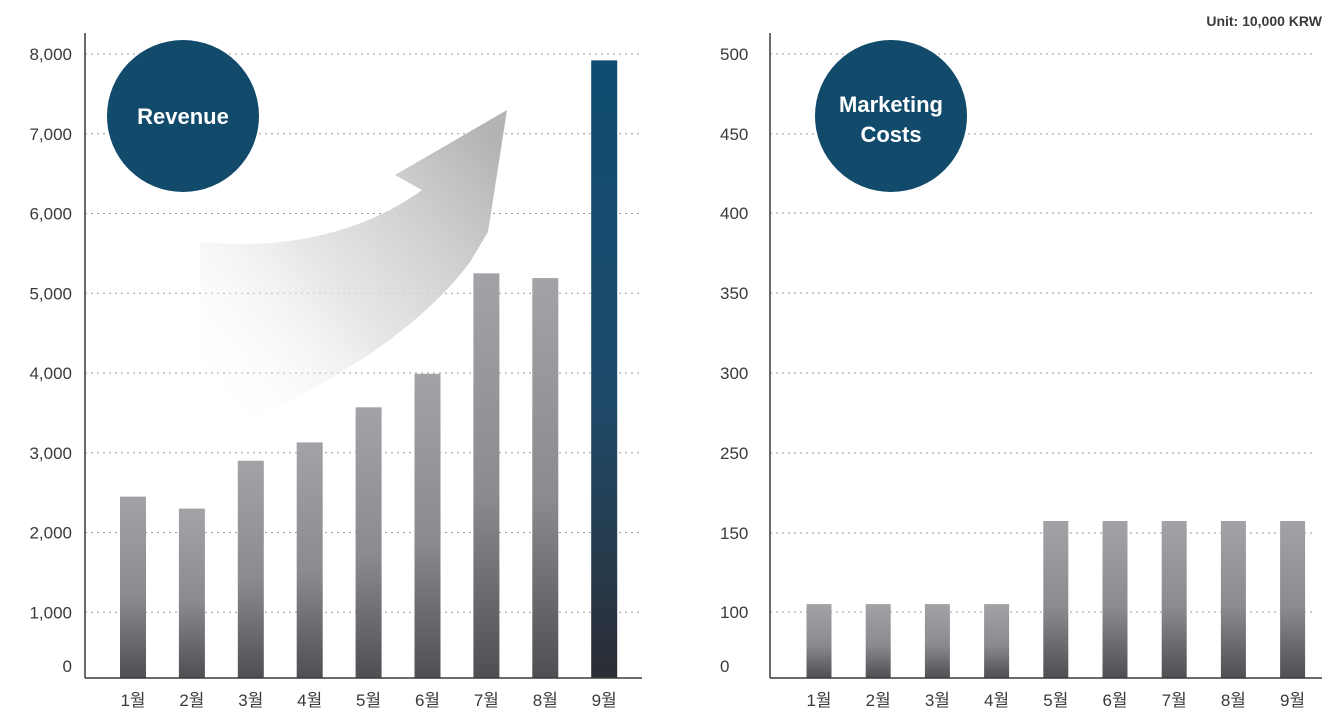  Describe the element at coordinates (50, 533) in the screenshot. I see `y-tick-label: 2,000` at that location.